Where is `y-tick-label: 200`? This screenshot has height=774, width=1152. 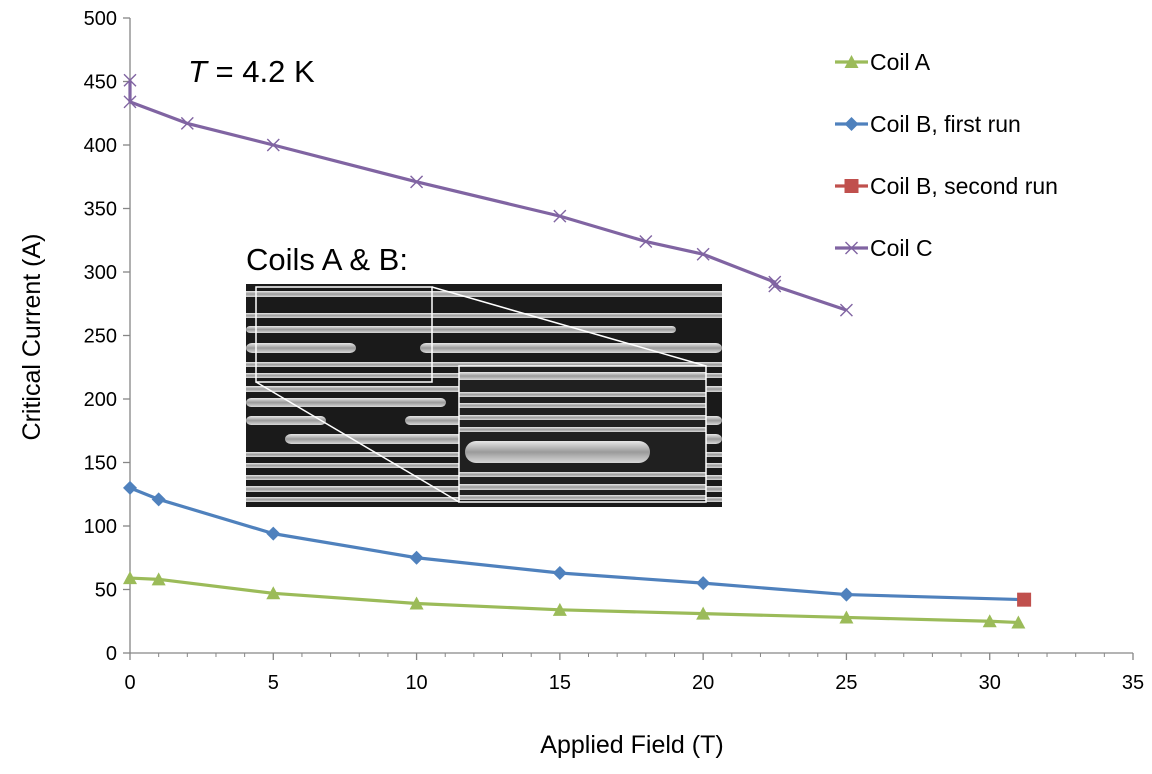 y-tick-label: 200 is located at coordinates (100, 400).